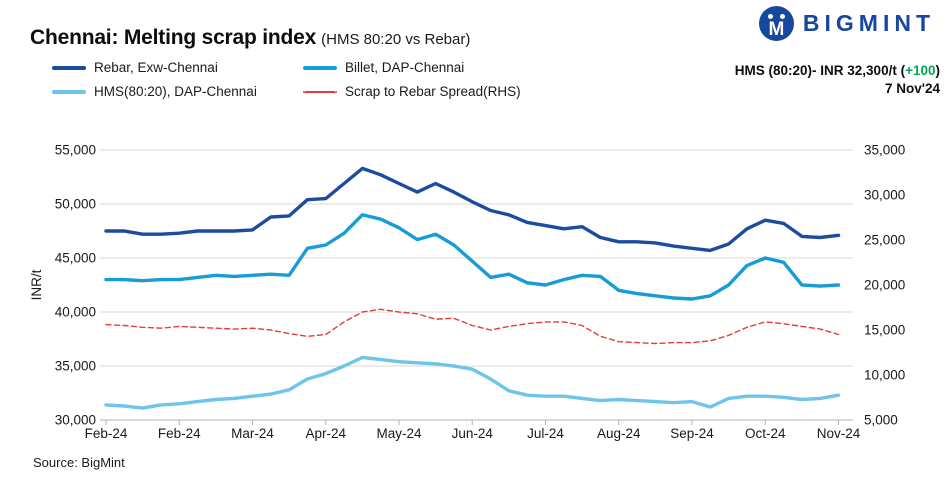 The image size is (948, 490). I want to click on svg-text: Apr-24, so click(325, 433).